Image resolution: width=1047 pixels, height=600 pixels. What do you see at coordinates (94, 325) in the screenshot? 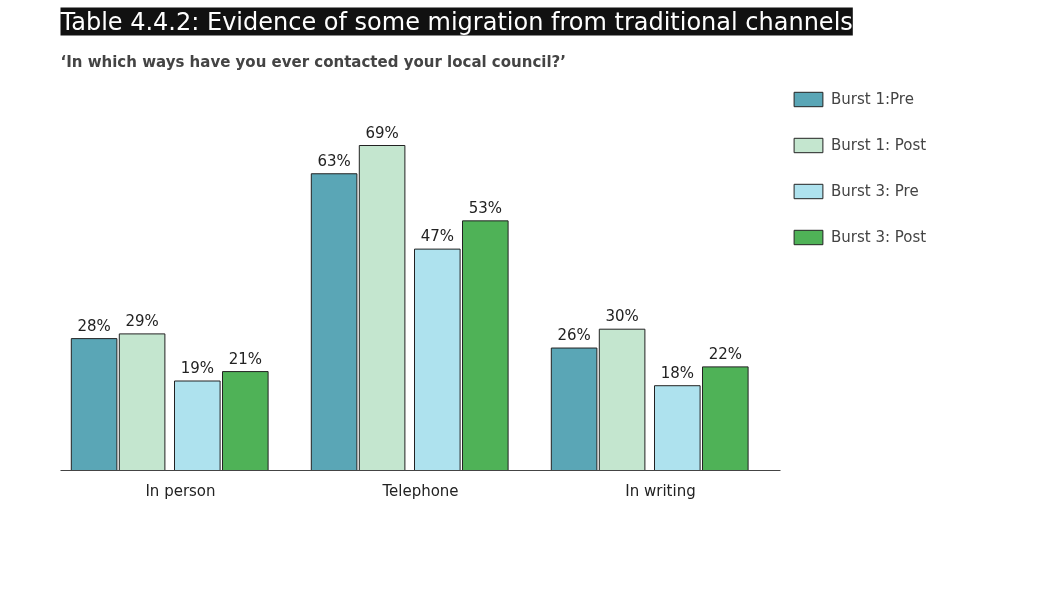
I see `data-label: 28%` at bounding box center [94, 325].